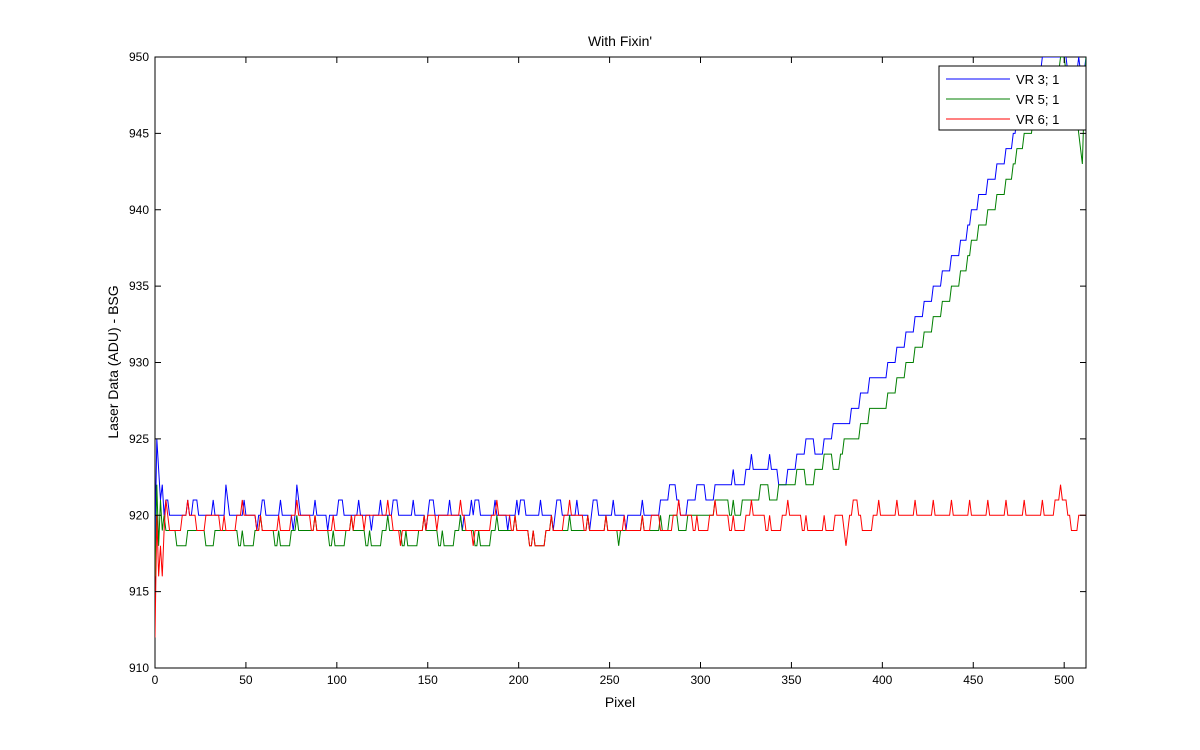  Describe the element at coordinates (1037, 119) in the screenshot. I see `legend-label: VR 6; 1` at that location.